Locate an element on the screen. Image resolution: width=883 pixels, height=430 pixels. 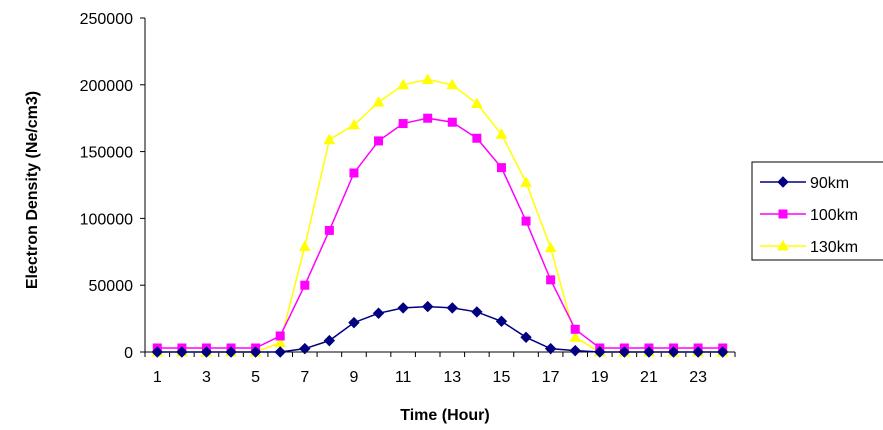
legend-label: 130km is located at coordinates (834, 247).